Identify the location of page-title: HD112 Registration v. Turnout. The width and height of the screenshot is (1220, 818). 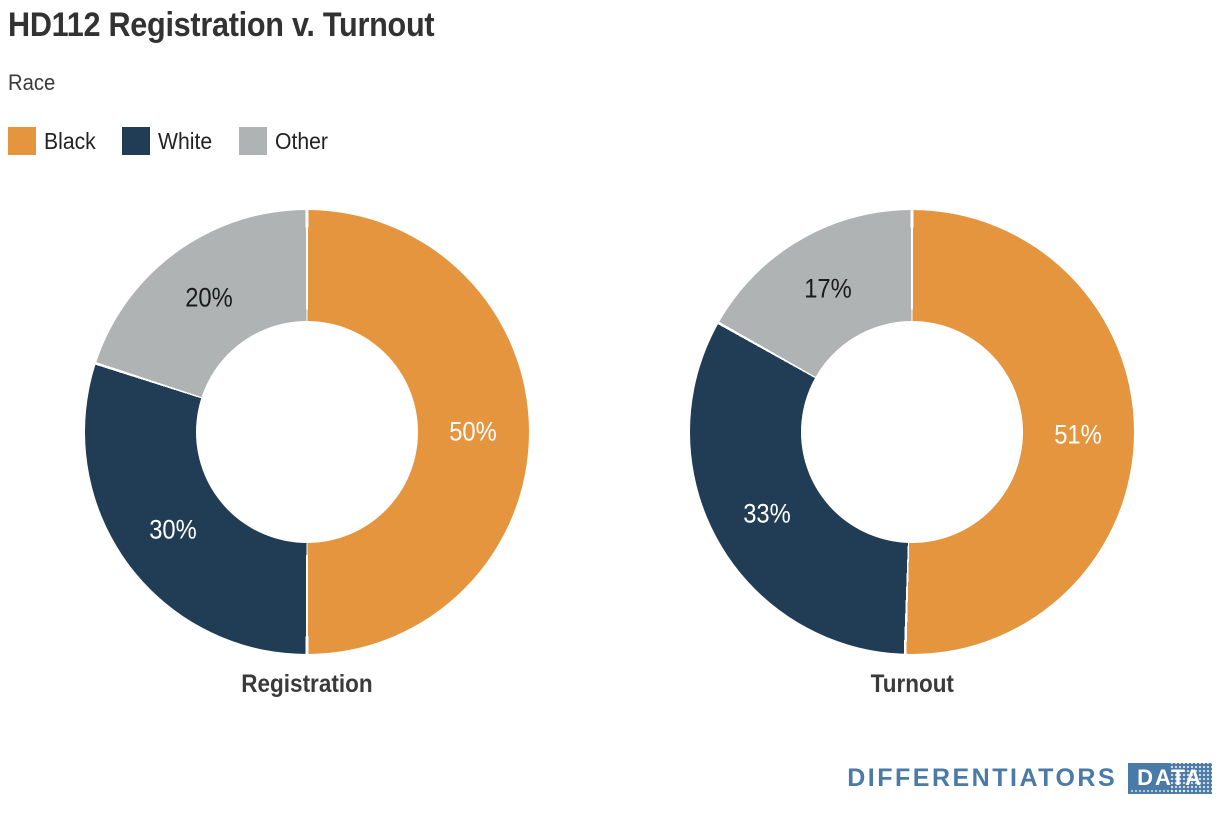
(221, 25).